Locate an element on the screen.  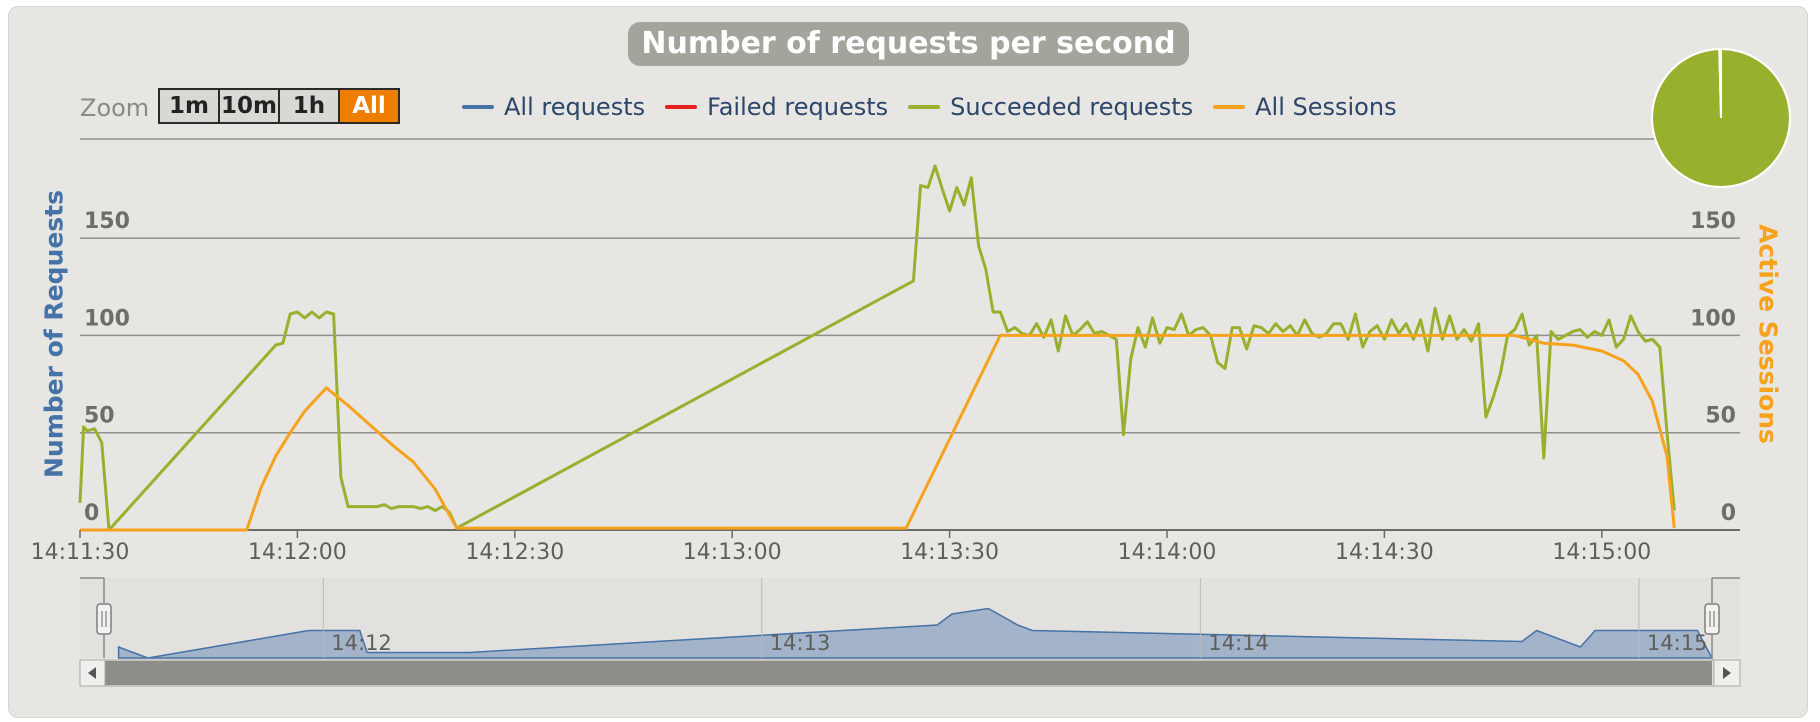
y-tick-label-left: 100 is located at coordinates (107, 318).